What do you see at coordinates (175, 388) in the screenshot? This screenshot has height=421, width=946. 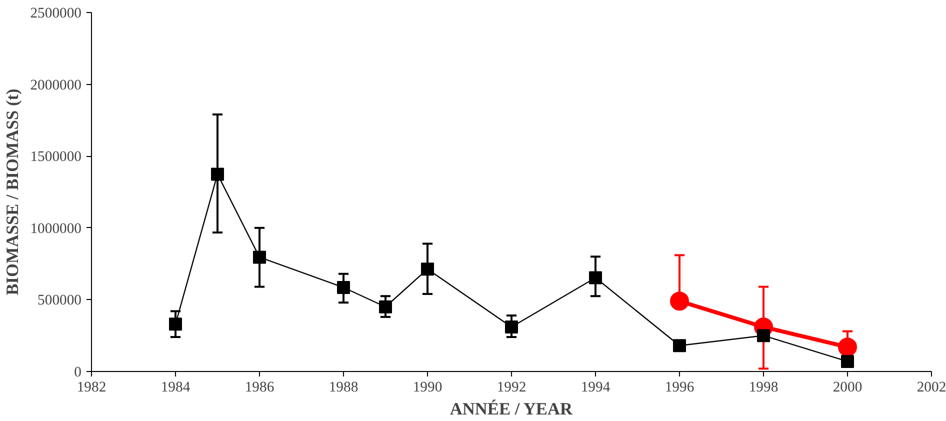 I see `x-tick-label: 1984` at bounding box center [175, 388].